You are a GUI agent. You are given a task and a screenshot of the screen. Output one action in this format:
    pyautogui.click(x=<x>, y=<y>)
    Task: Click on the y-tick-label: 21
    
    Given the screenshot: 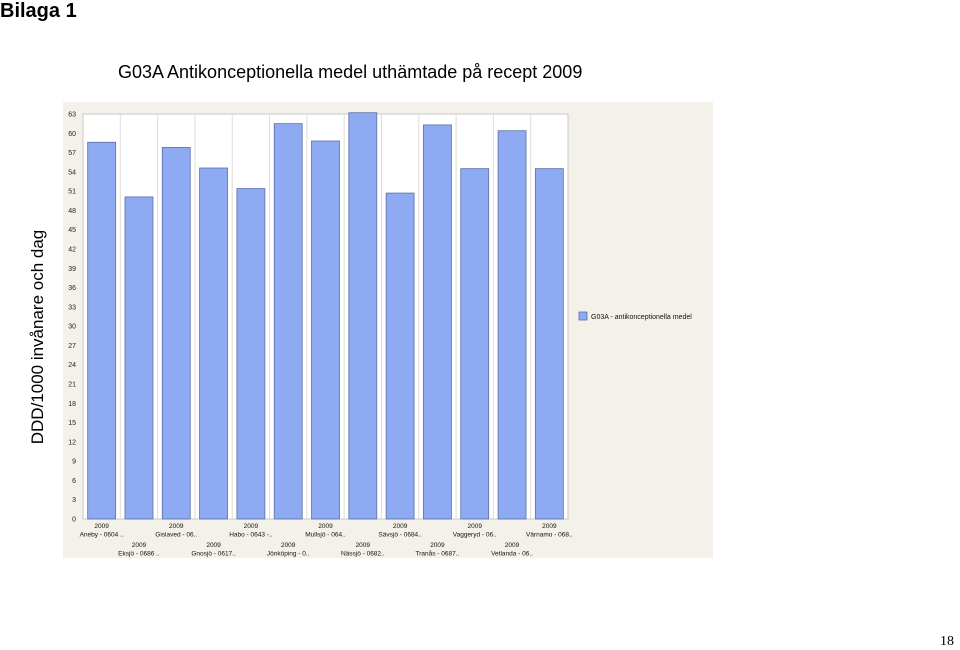 What is the action you would take?
    pyautogui.click(x=72, y=385)
    